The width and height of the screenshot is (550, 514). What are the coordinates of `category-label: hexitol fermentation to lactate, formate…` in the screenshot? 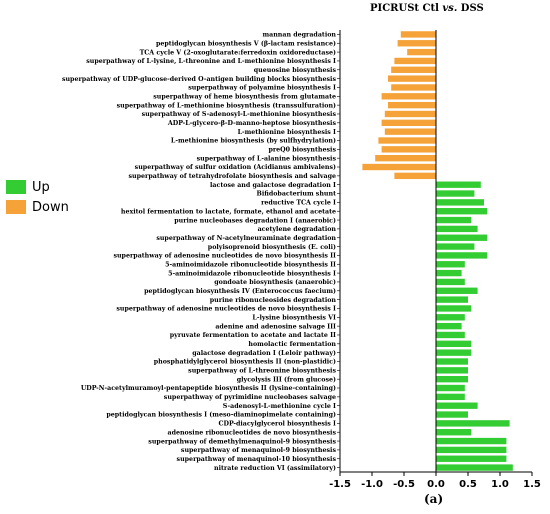 It's located at (228, 211).